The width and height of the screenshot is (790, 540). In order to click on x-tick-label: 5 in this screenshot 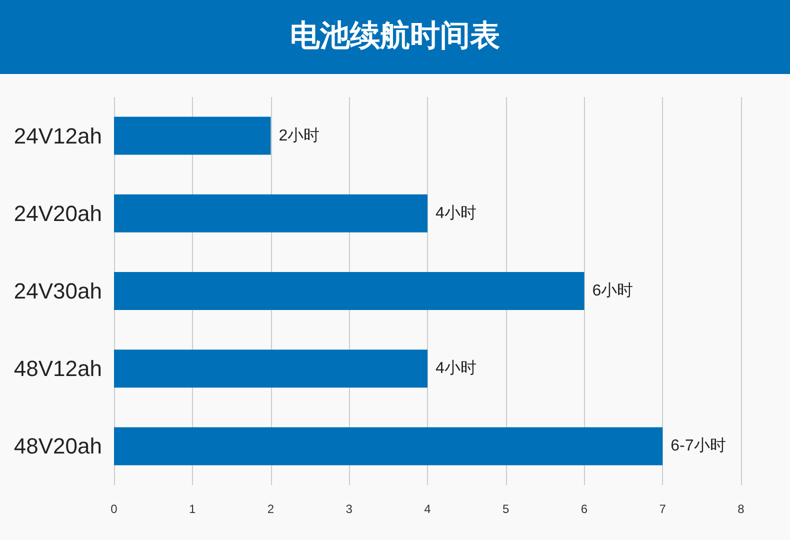, I will do `click(506, 509)`.